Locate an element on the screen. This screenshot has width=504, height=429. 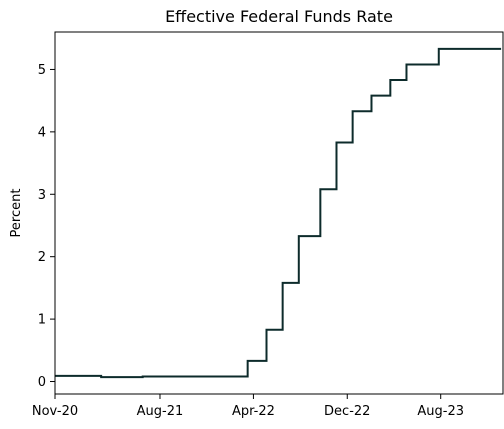
x-tick-label: Dec-22 is located at coordinates (347, 411).